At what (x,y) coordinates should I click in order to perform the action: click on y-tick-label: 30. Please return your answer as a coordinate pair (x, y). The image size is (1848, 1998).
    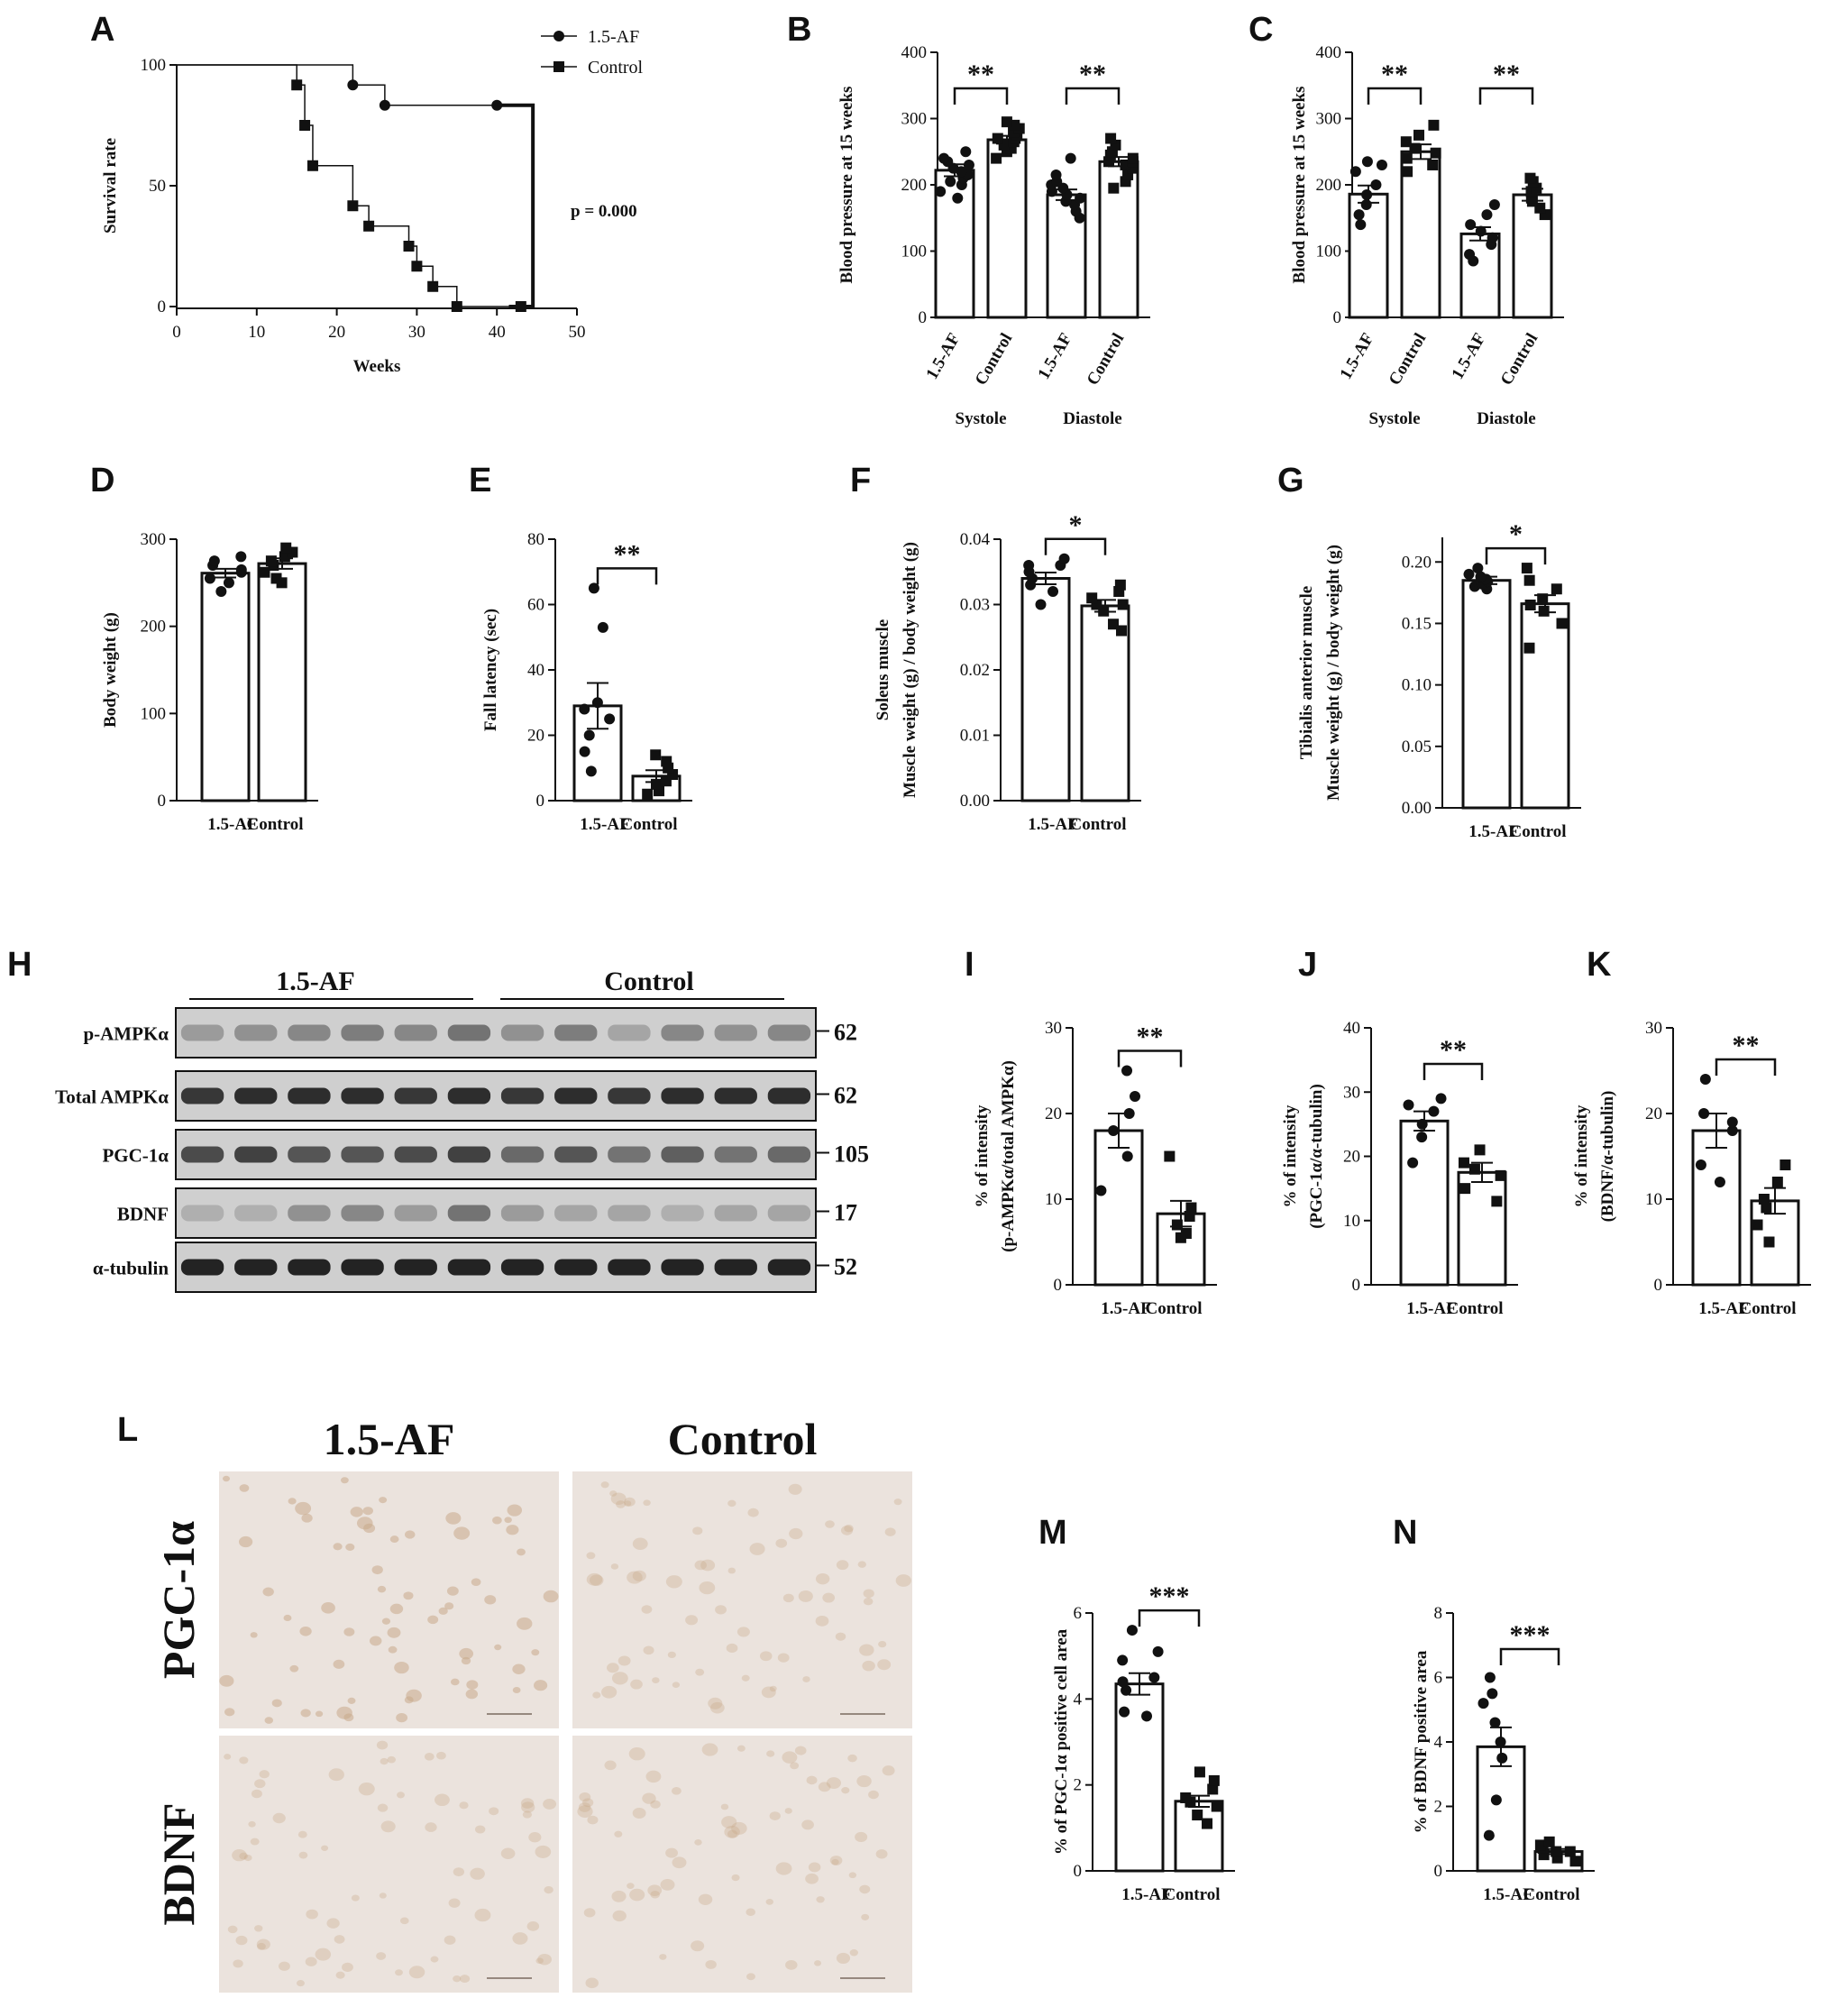
    Looking at the image, I should click on (1053, 1028).